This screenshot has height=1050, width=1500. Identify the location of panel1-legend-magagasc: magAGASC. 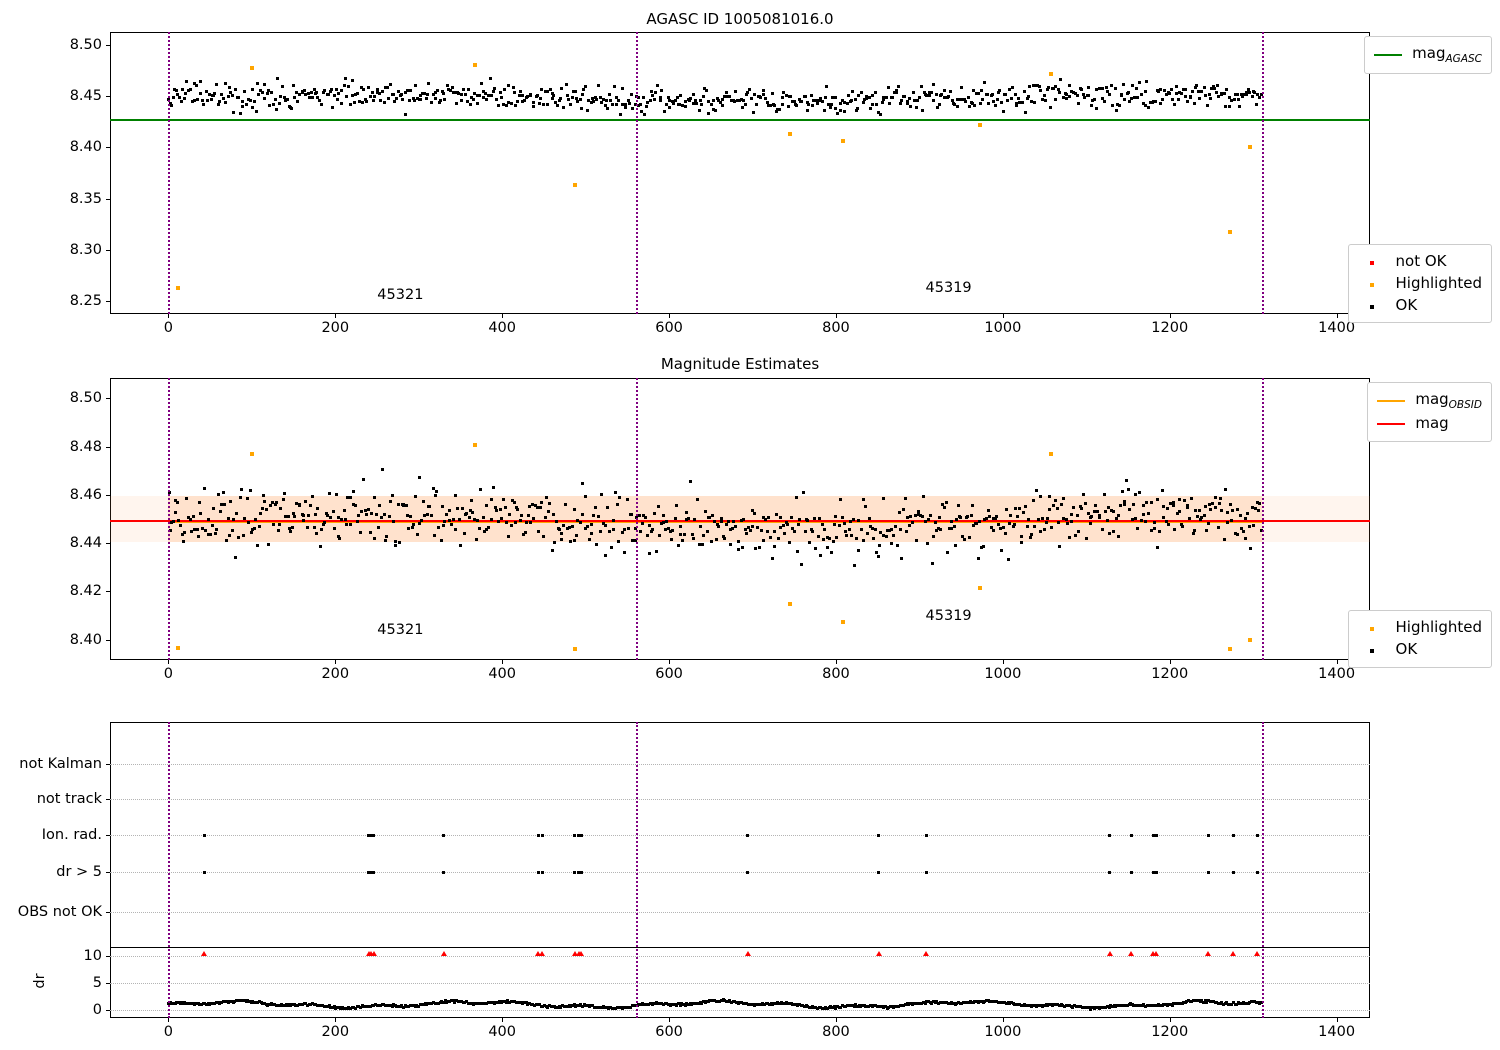
(1428, 55).